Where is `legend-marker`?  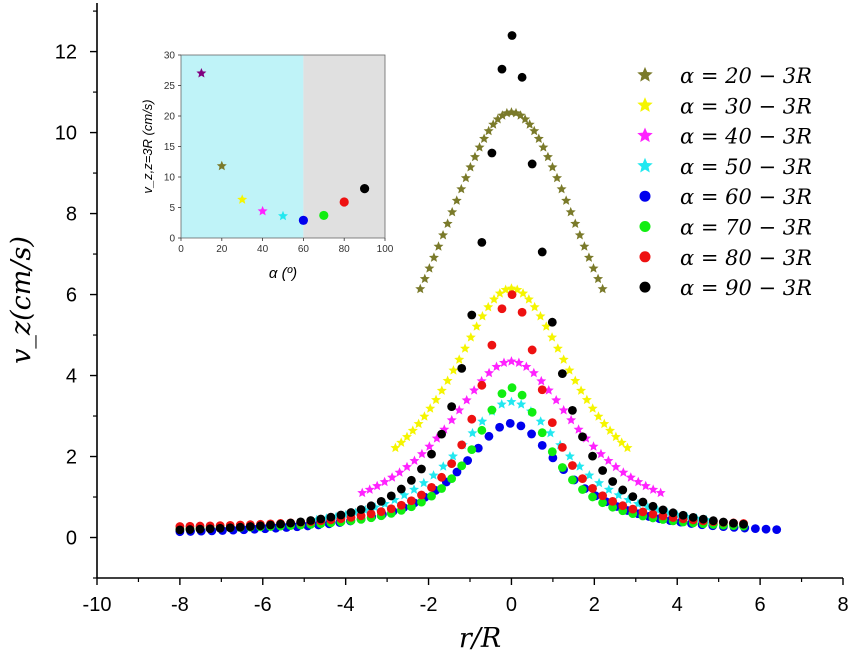
legend-marker is located at coordinates (645, 104).